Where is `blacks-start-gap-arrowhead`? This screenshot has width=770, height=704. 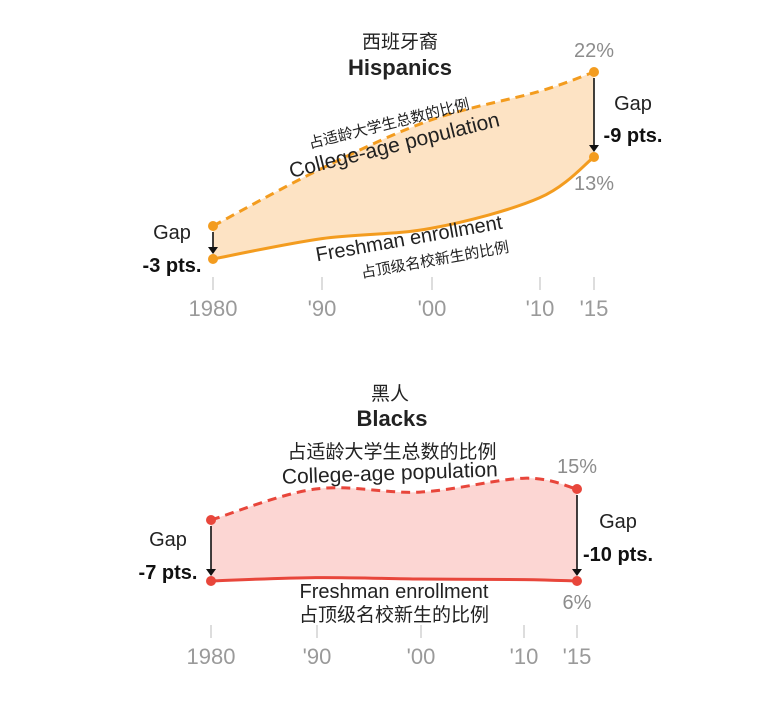 blacks-start-gap-arrowhead is located at coordinates (211, 572).